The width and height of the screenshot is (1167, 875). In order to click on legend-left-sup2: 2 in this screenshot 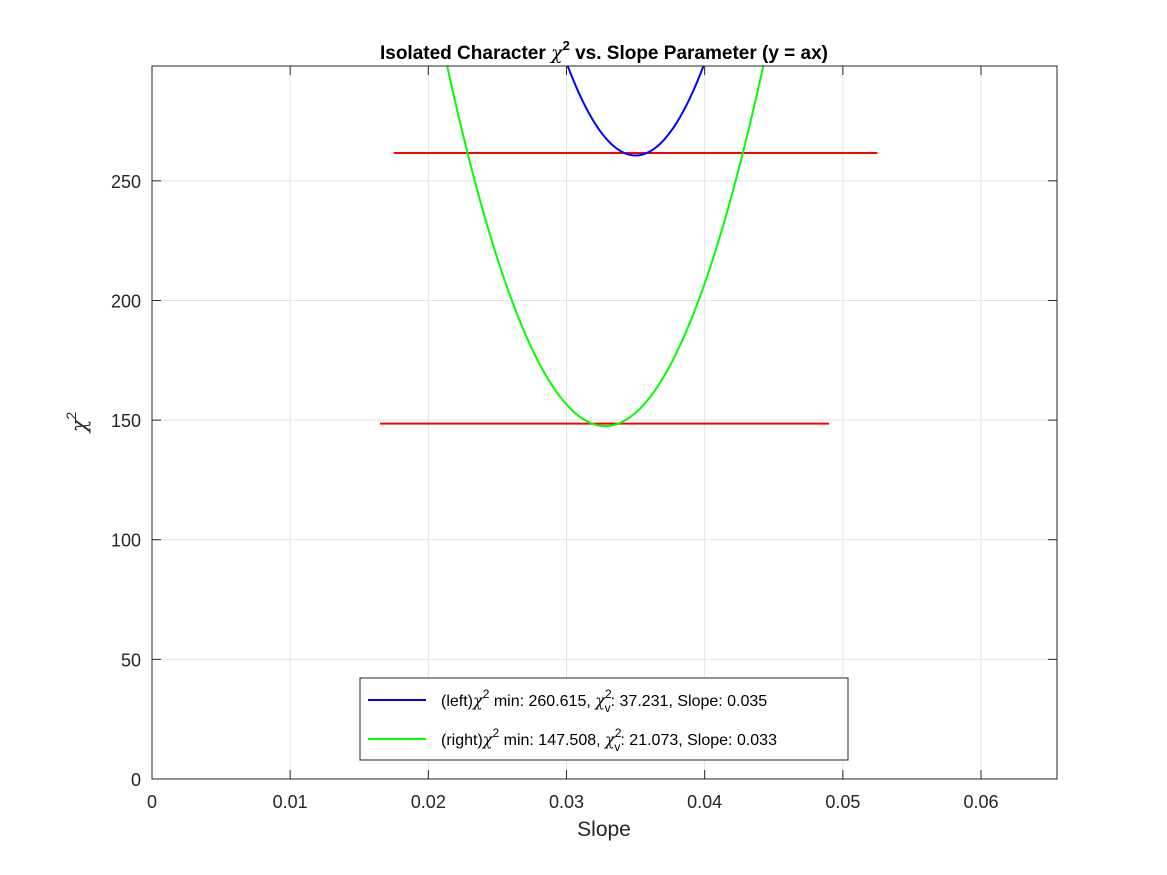, I will do `click(608, 694)`.